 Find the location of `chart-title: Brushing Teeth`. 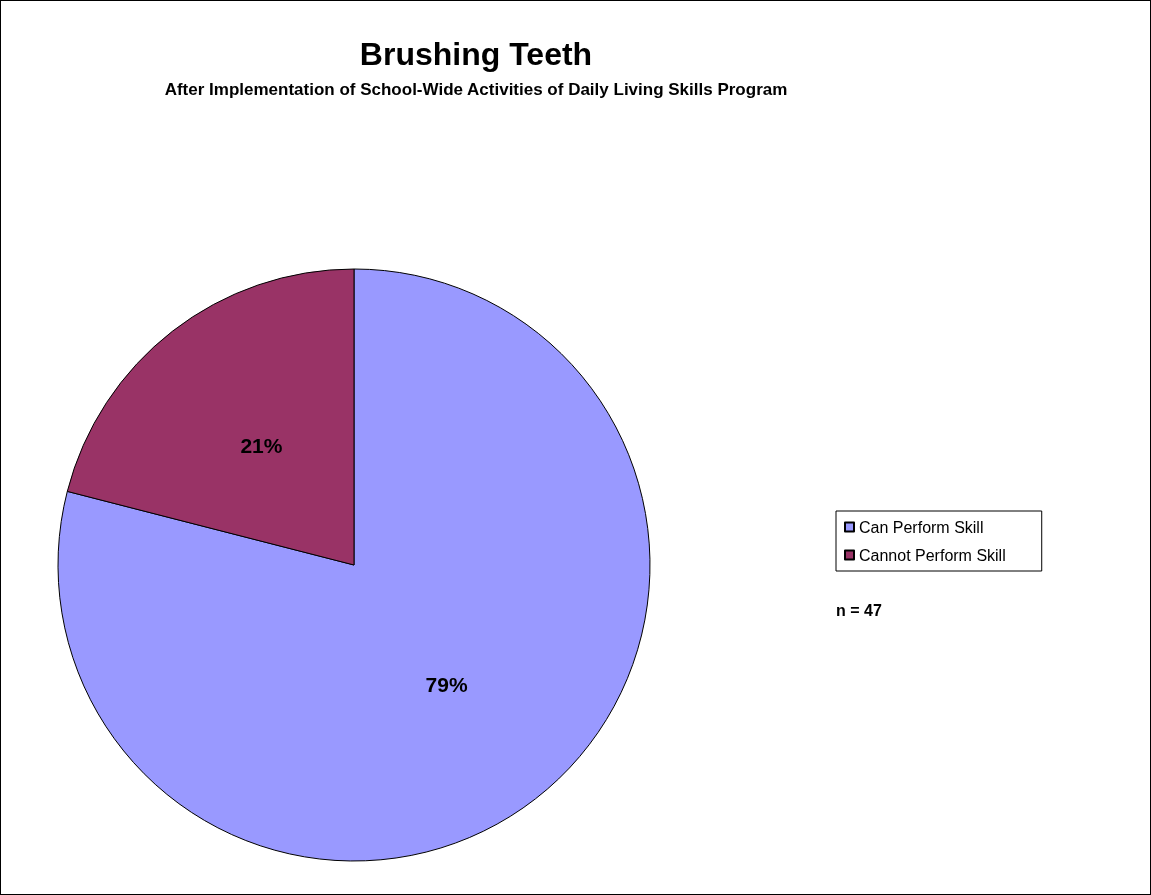

chart-title: Brushing Teeth is located at coordinates (476, 54).